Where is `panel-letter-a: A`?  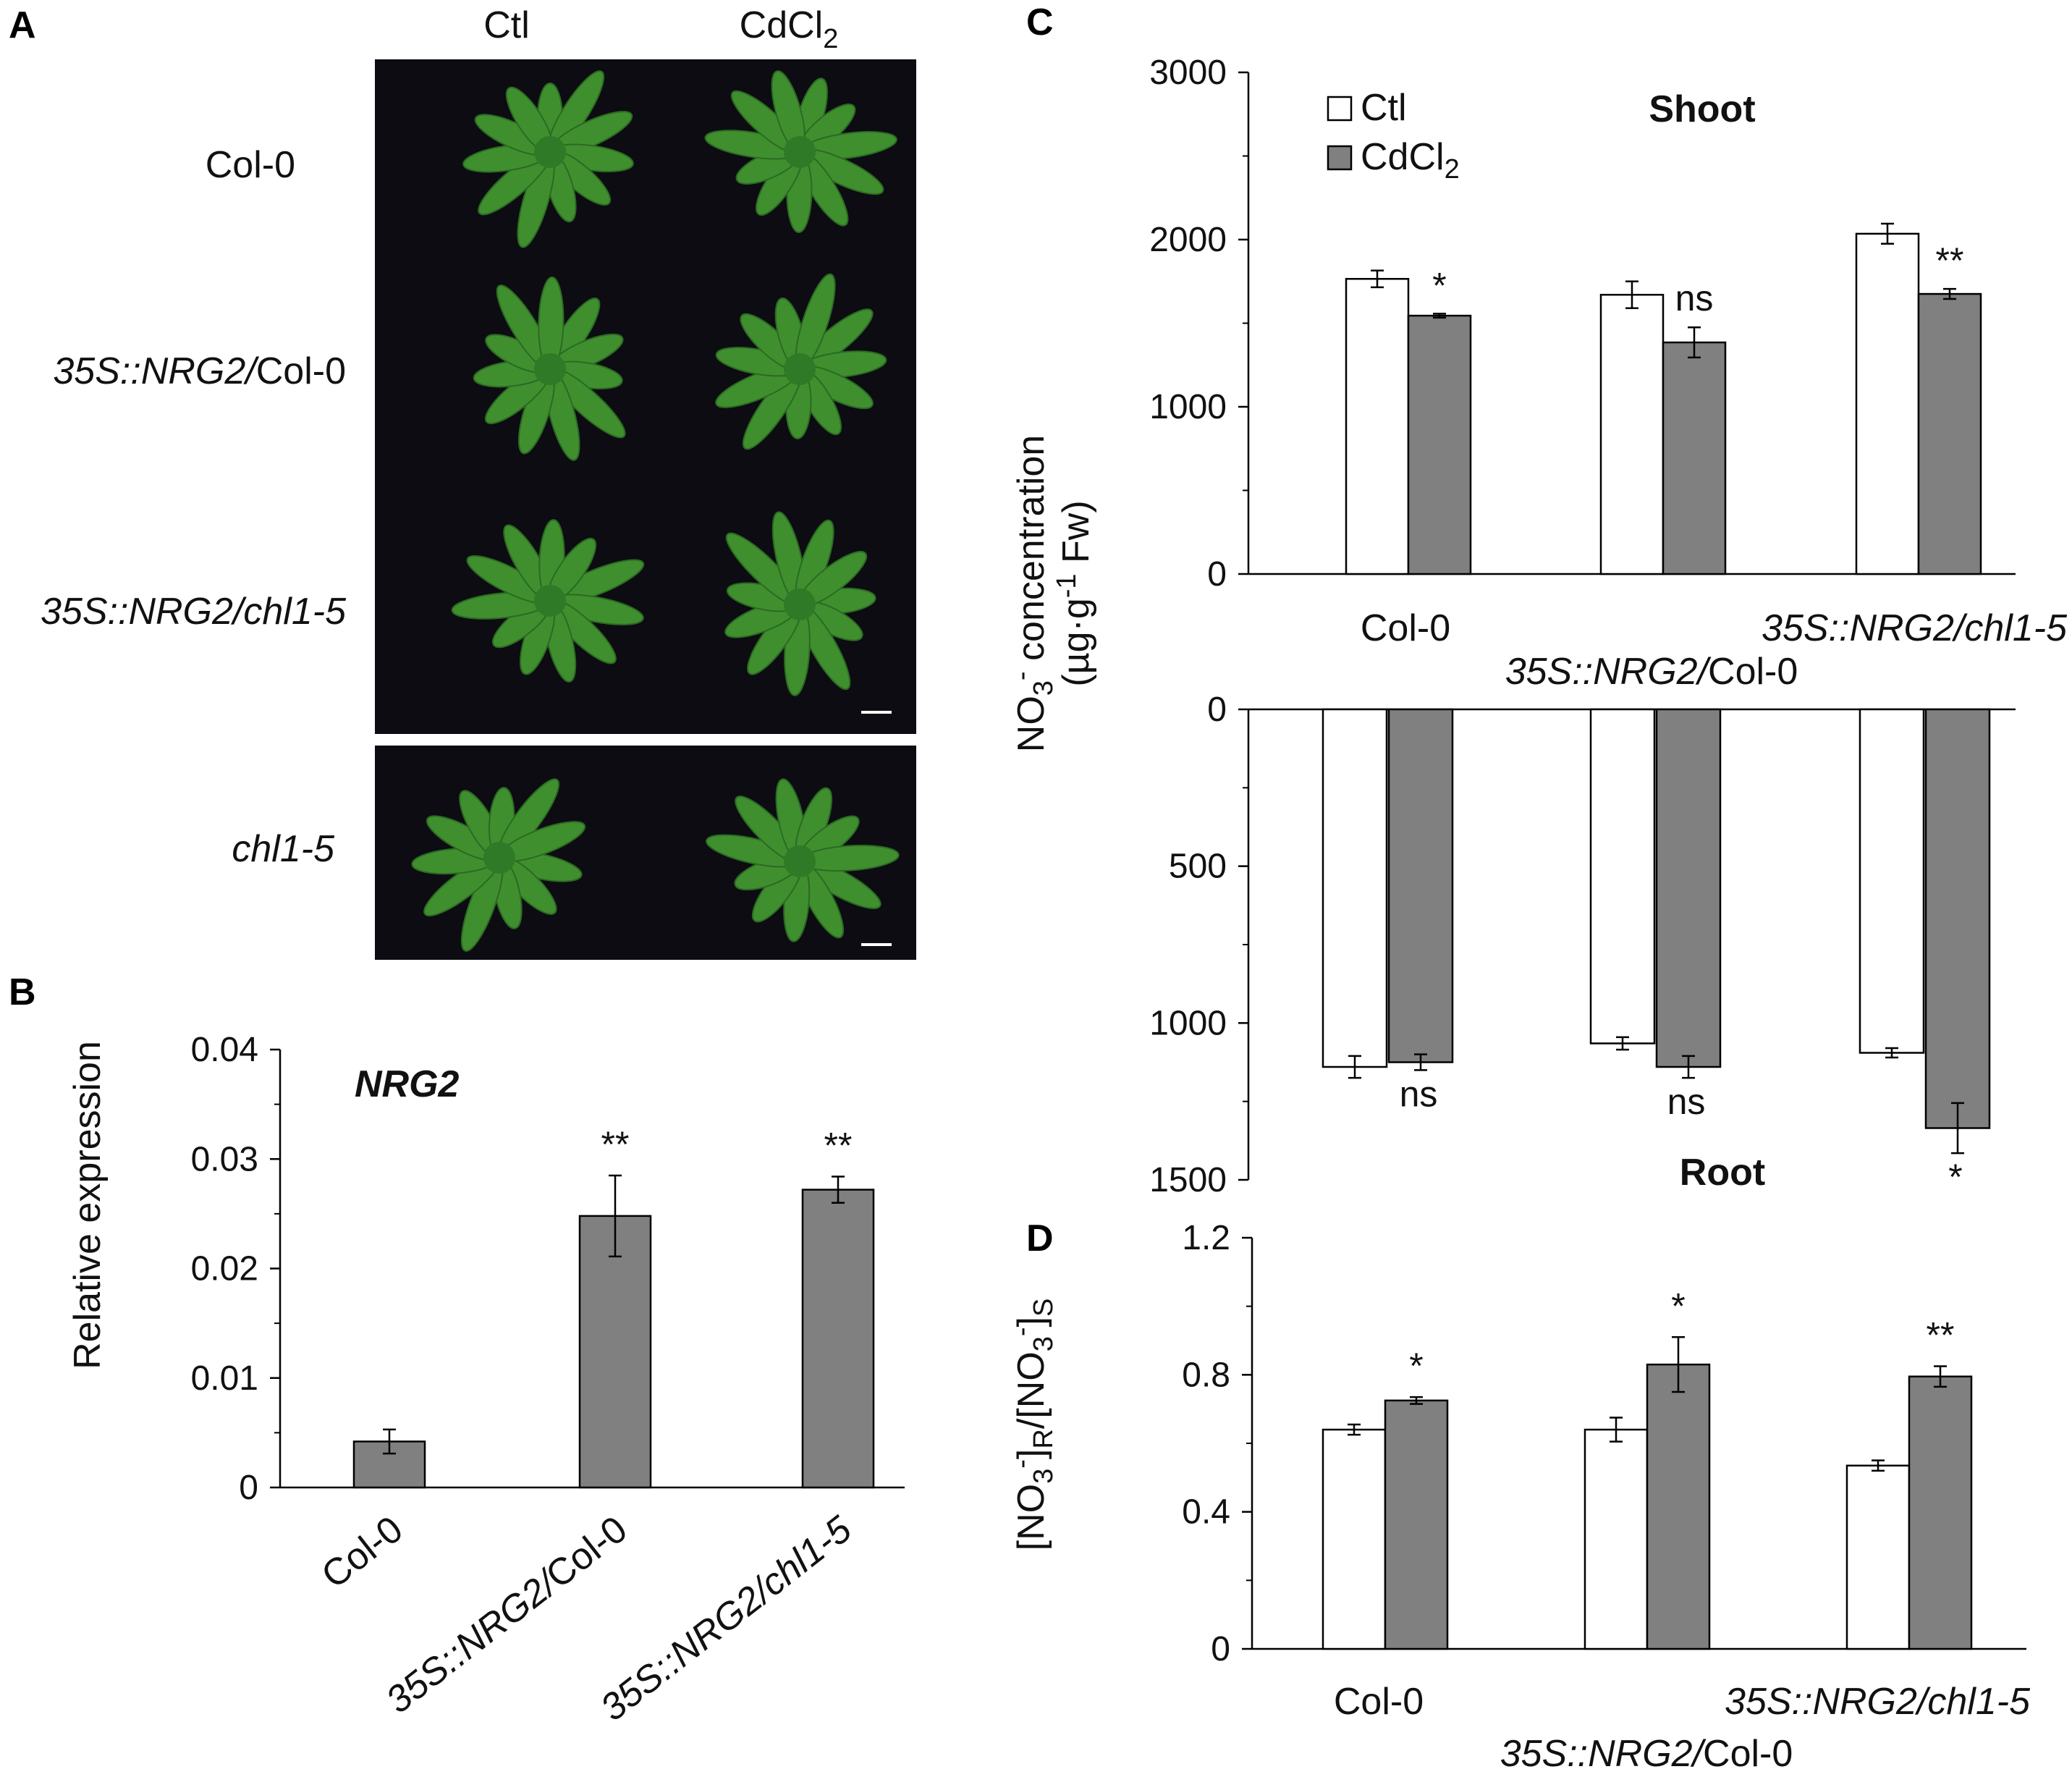
panel-letter-a: A is located at coordinates (22, 25).